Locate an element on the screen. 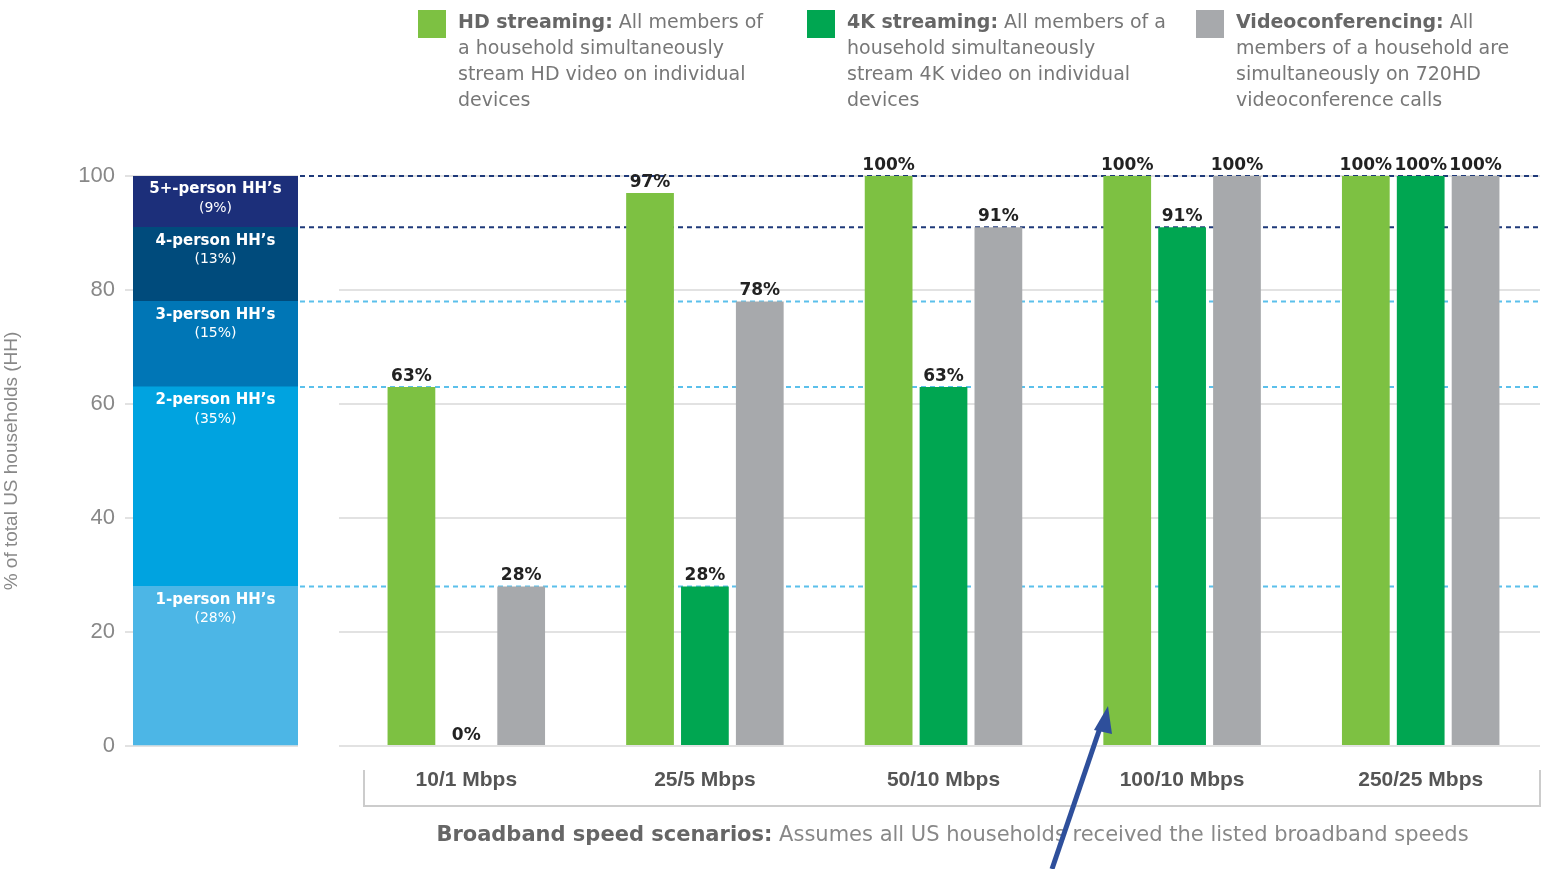 Image resolution: width=1545 pixels, height=869 pixels. legend-label: 4K streaming: All members of a household simultaneously stream 4K video on individual devices is located at coordinates (1007, 60).